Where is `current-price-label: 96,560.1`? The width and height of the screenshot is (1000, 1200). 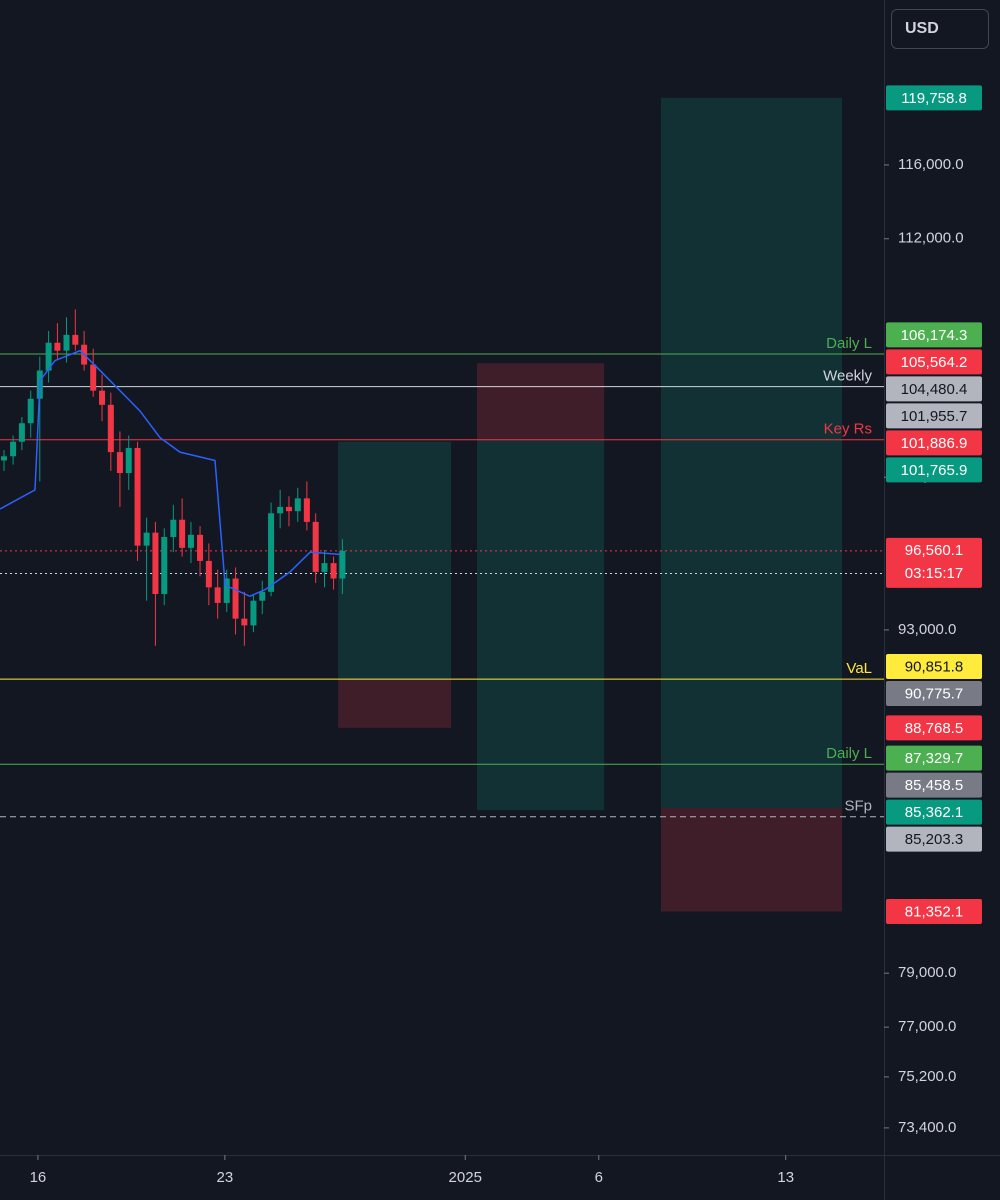
current-price-label: 96,560.1 is located at coordinates (934, 550).